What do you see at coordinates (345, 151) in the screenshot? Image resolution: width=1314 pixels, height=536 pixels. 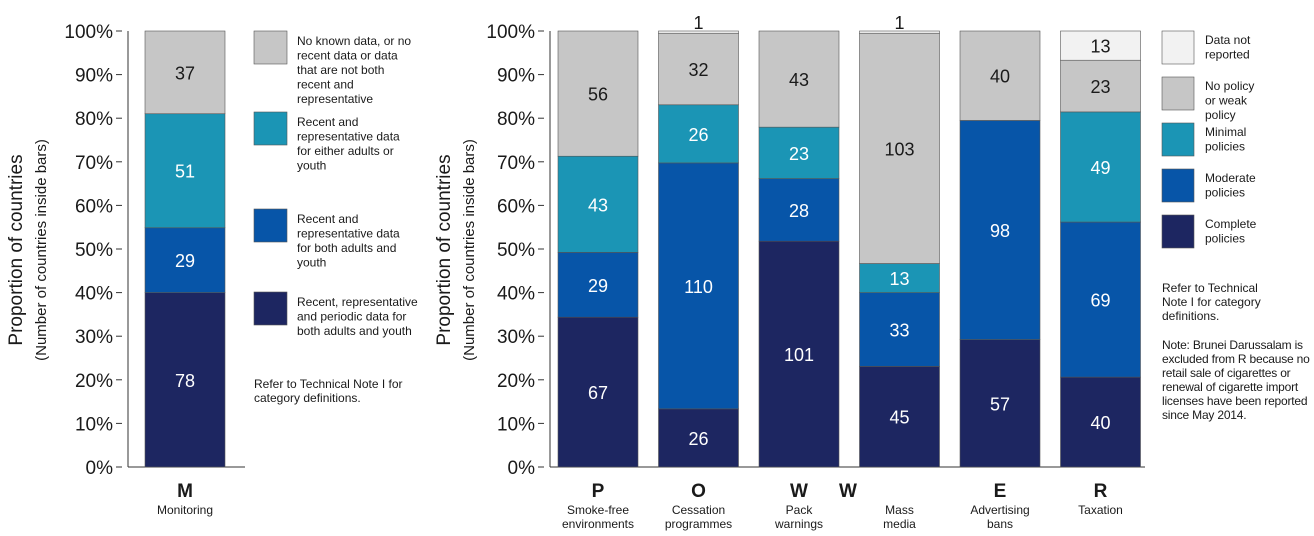 I see `left-legend-label: for either adults or` at bounding box center [345, 151].